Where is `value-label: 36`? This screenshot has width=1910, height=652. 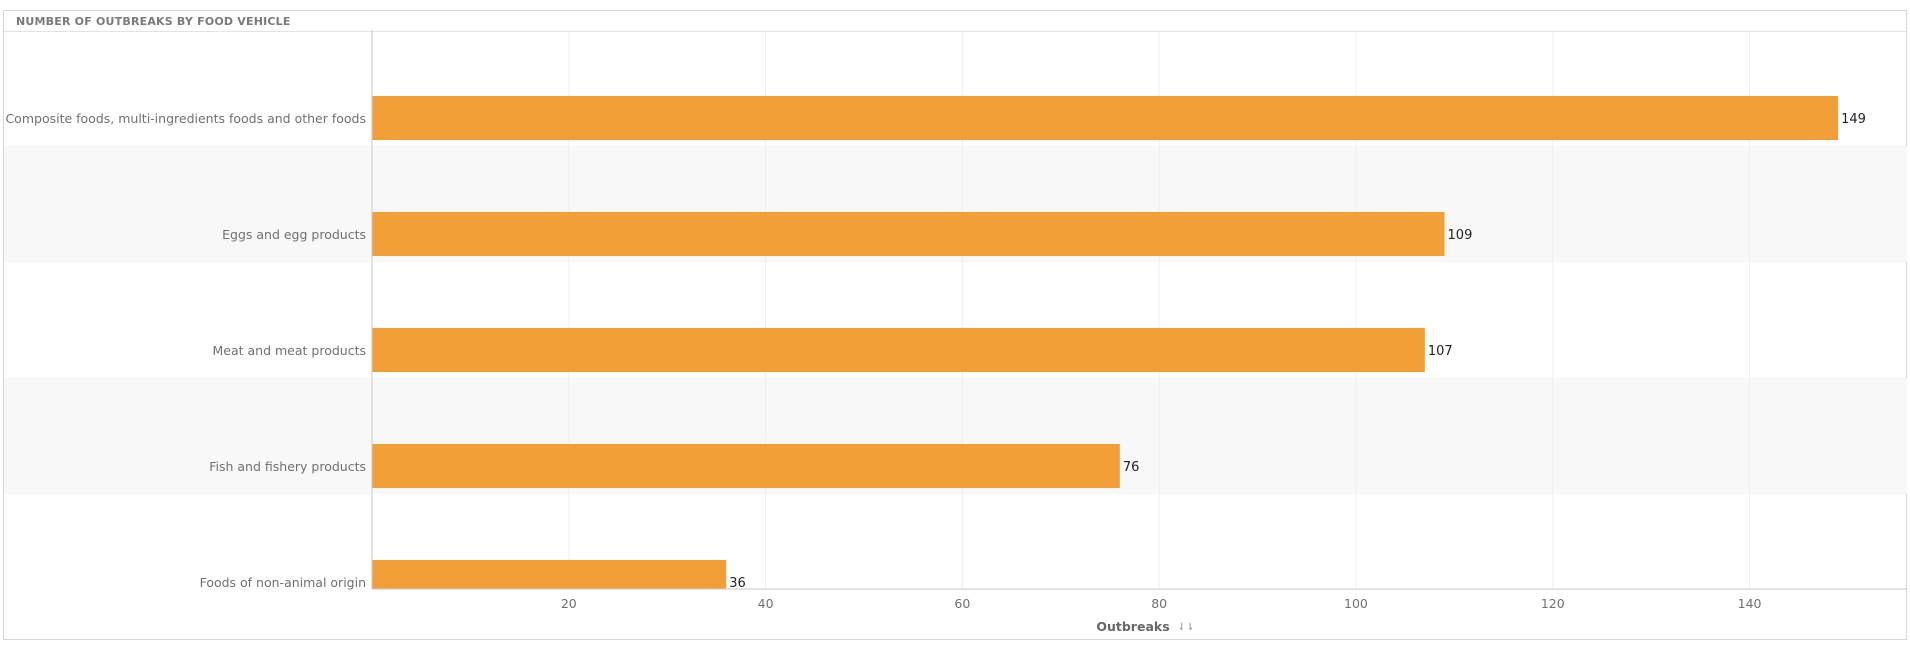
value-label: 36 is located at coordinates (737, 583).